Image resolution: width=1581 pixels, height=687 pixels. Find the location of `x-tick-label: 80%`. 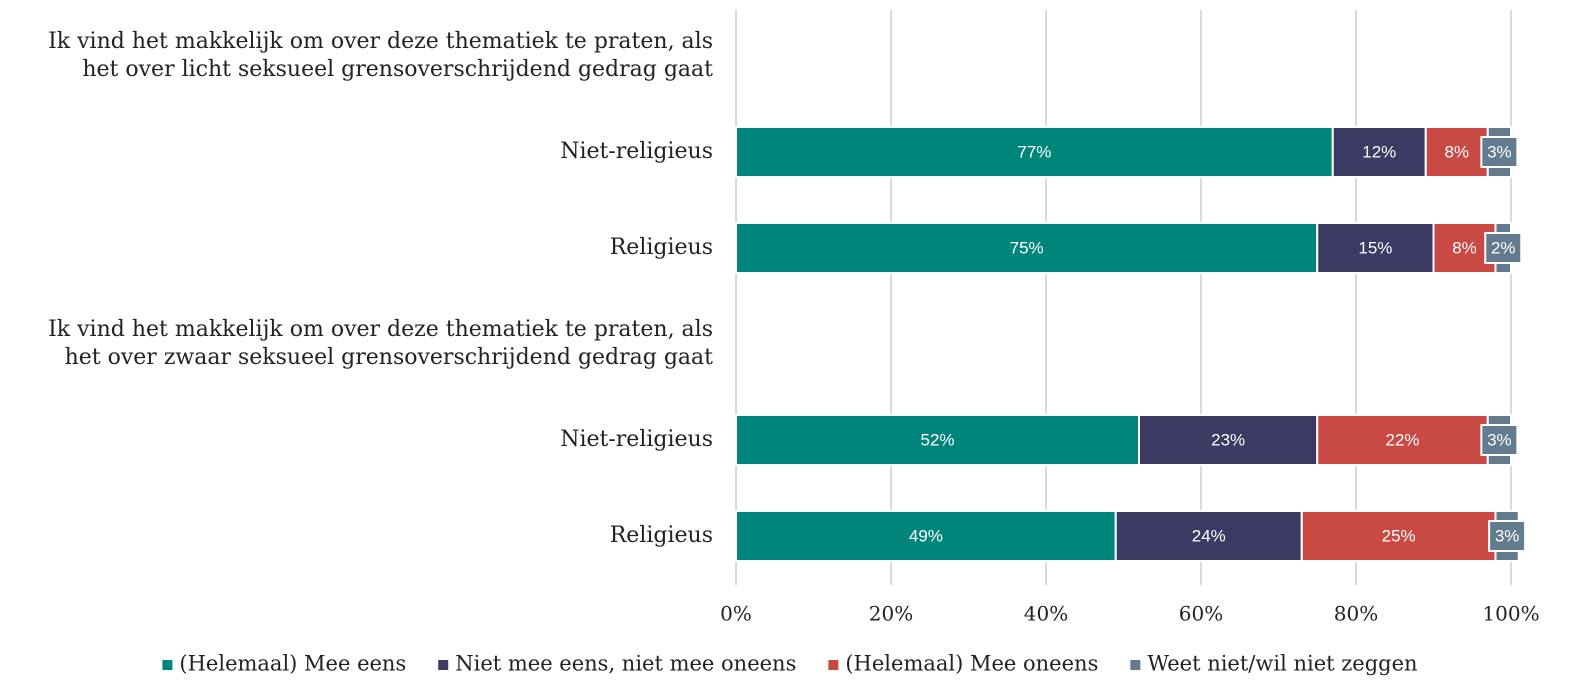

x-tick-label: 80% is located at coordinates (1356, 614).